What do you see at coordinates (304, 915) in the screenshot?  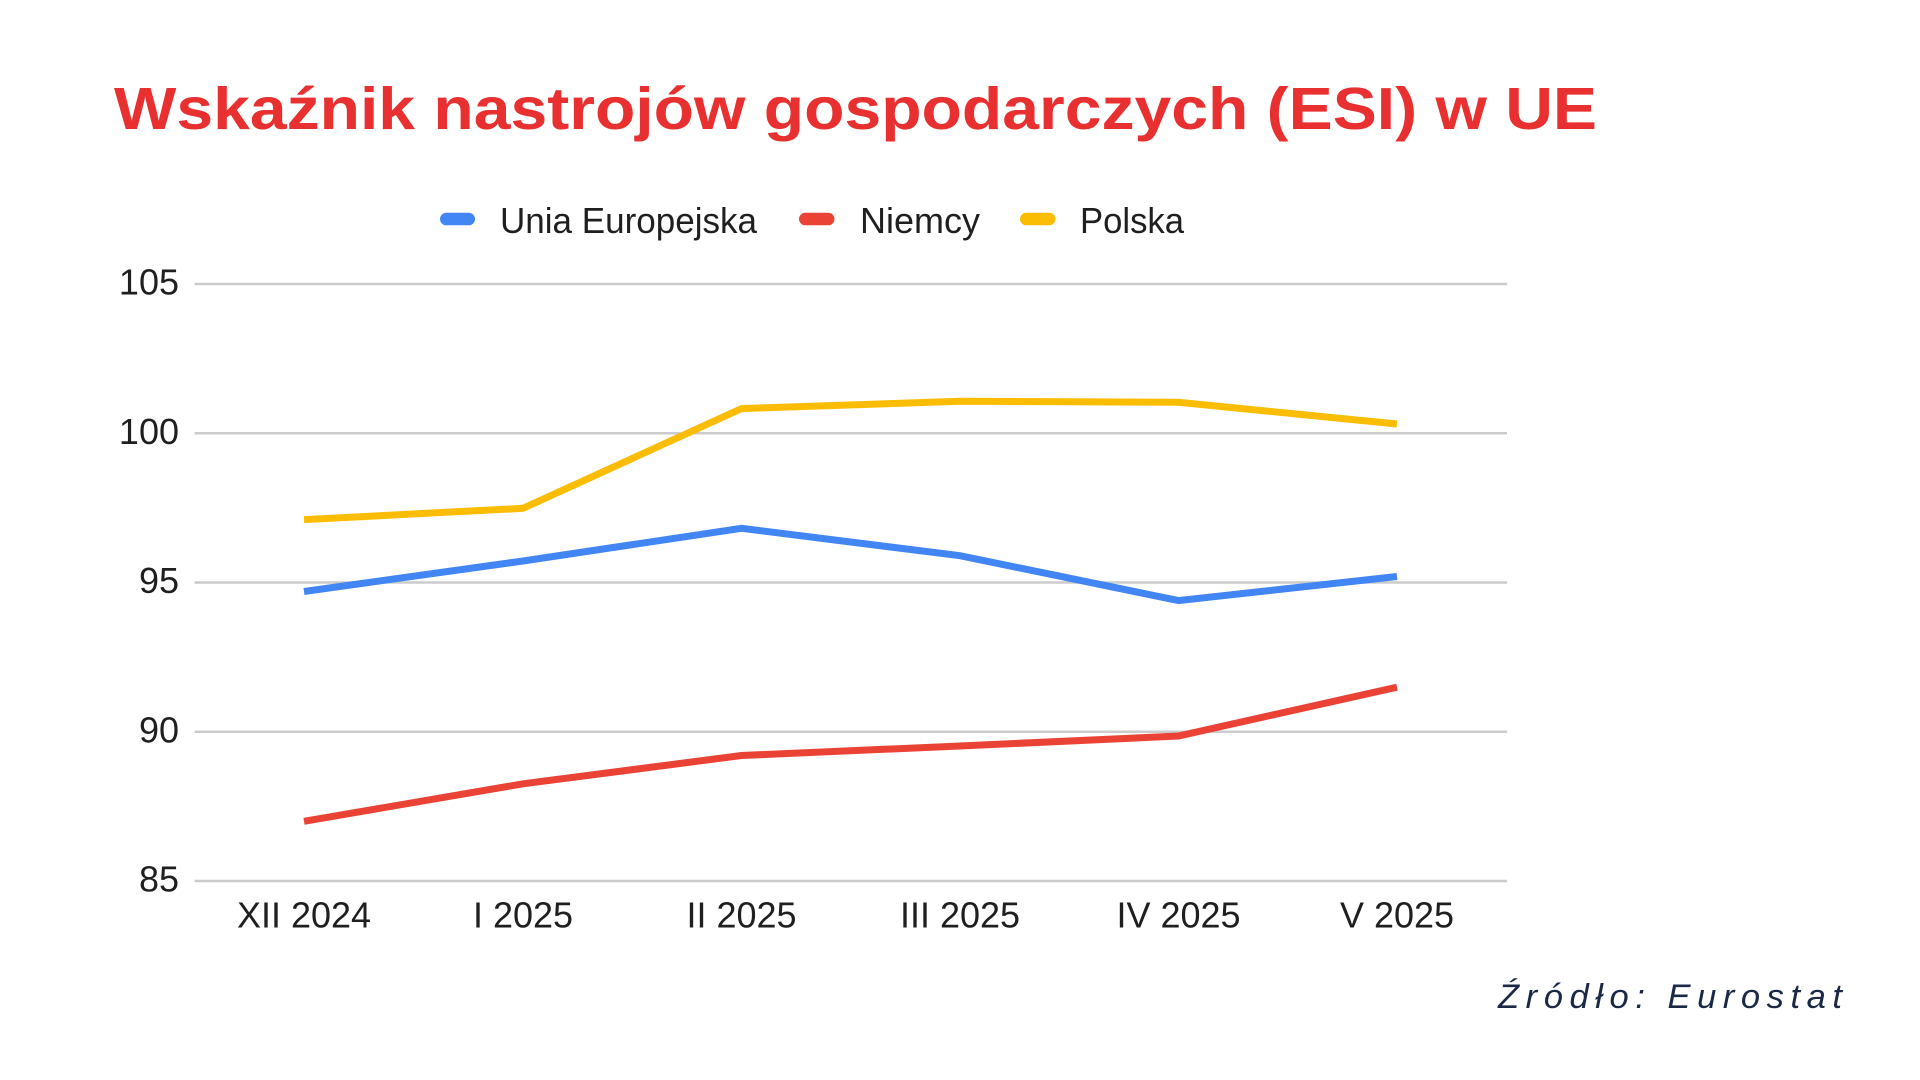 I see `svg-text: XII 2024` at bounding box center [304, 915].